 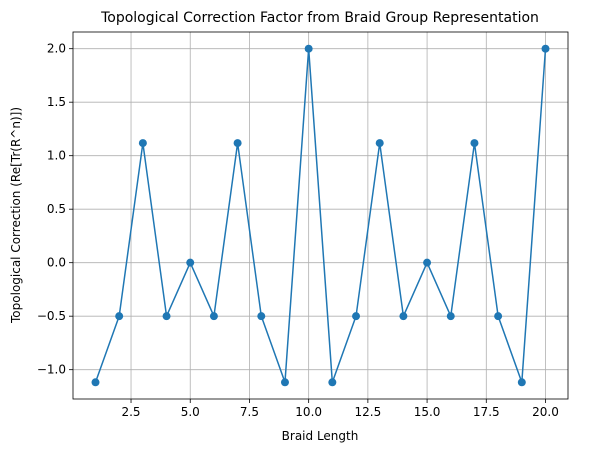 I want to click on y-tick-label: −0.5, so click(x=51, y=316).